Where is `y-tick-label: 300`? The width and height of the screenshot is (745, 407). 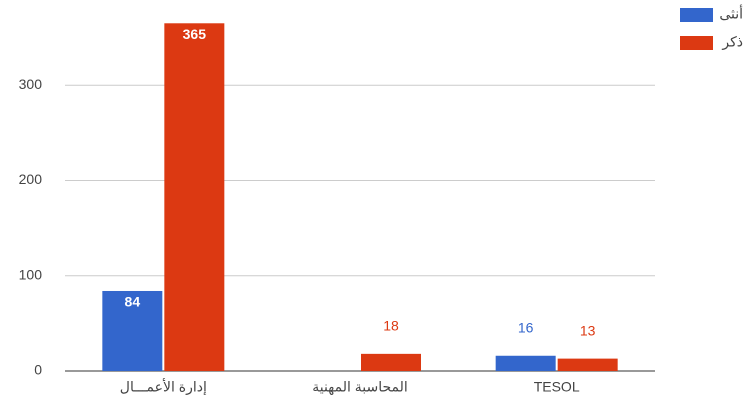 y-tick-label: 300 is located at coordinates (31, 84).